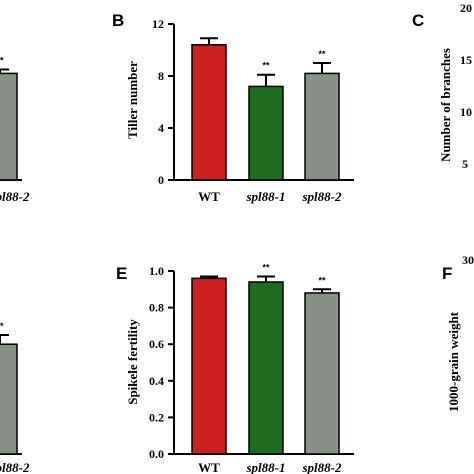 The width and height of the screenshot is (474, 474). Describe the element at coordinates (322, 54) in the screenshot. I see `panel-b-significance-spl88-2: **` at that location.